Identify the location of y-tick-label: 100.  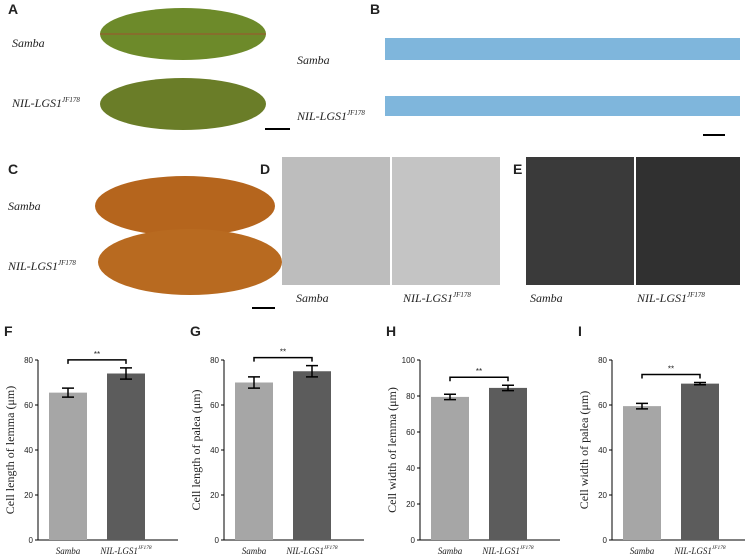
(409, 360).